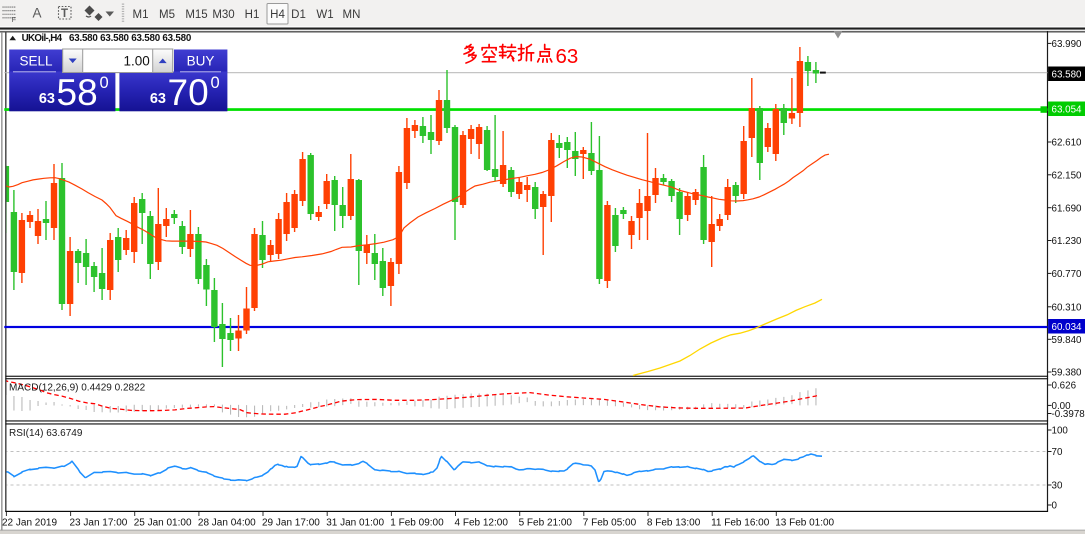  I want to click on svg-text: 0.626, so click(1064, 386).